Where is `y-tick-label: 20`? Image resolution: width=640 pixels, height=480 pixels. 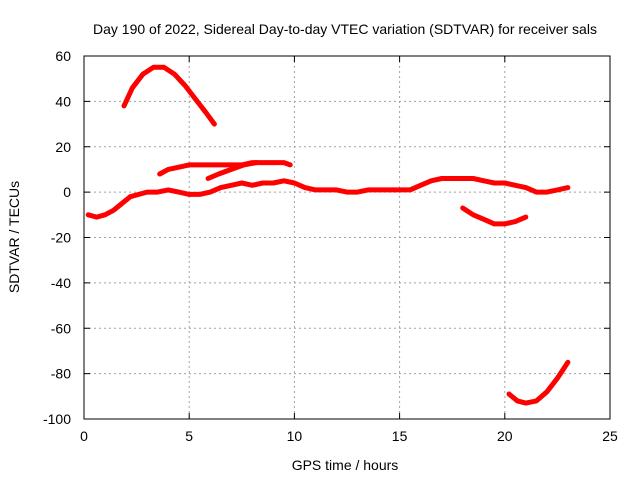
y-tick-label: 20 is located at coordinates (63, 147).